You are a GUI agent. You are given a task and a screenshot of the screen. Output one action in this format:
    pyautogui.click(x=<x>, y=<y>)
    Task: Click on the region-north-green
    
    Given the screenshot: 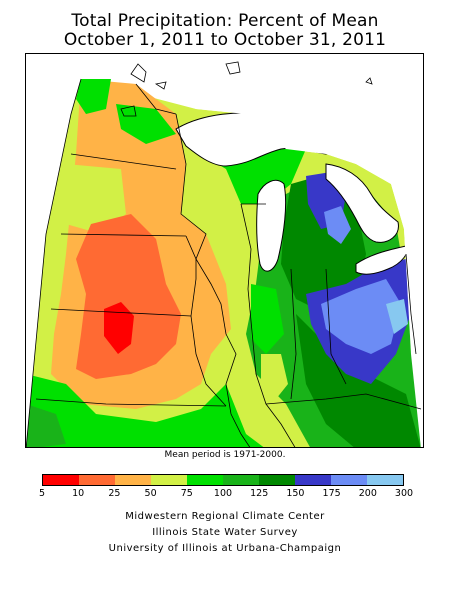 What is the action you would take?
    pyautogui.click(x=146, y=124)
    